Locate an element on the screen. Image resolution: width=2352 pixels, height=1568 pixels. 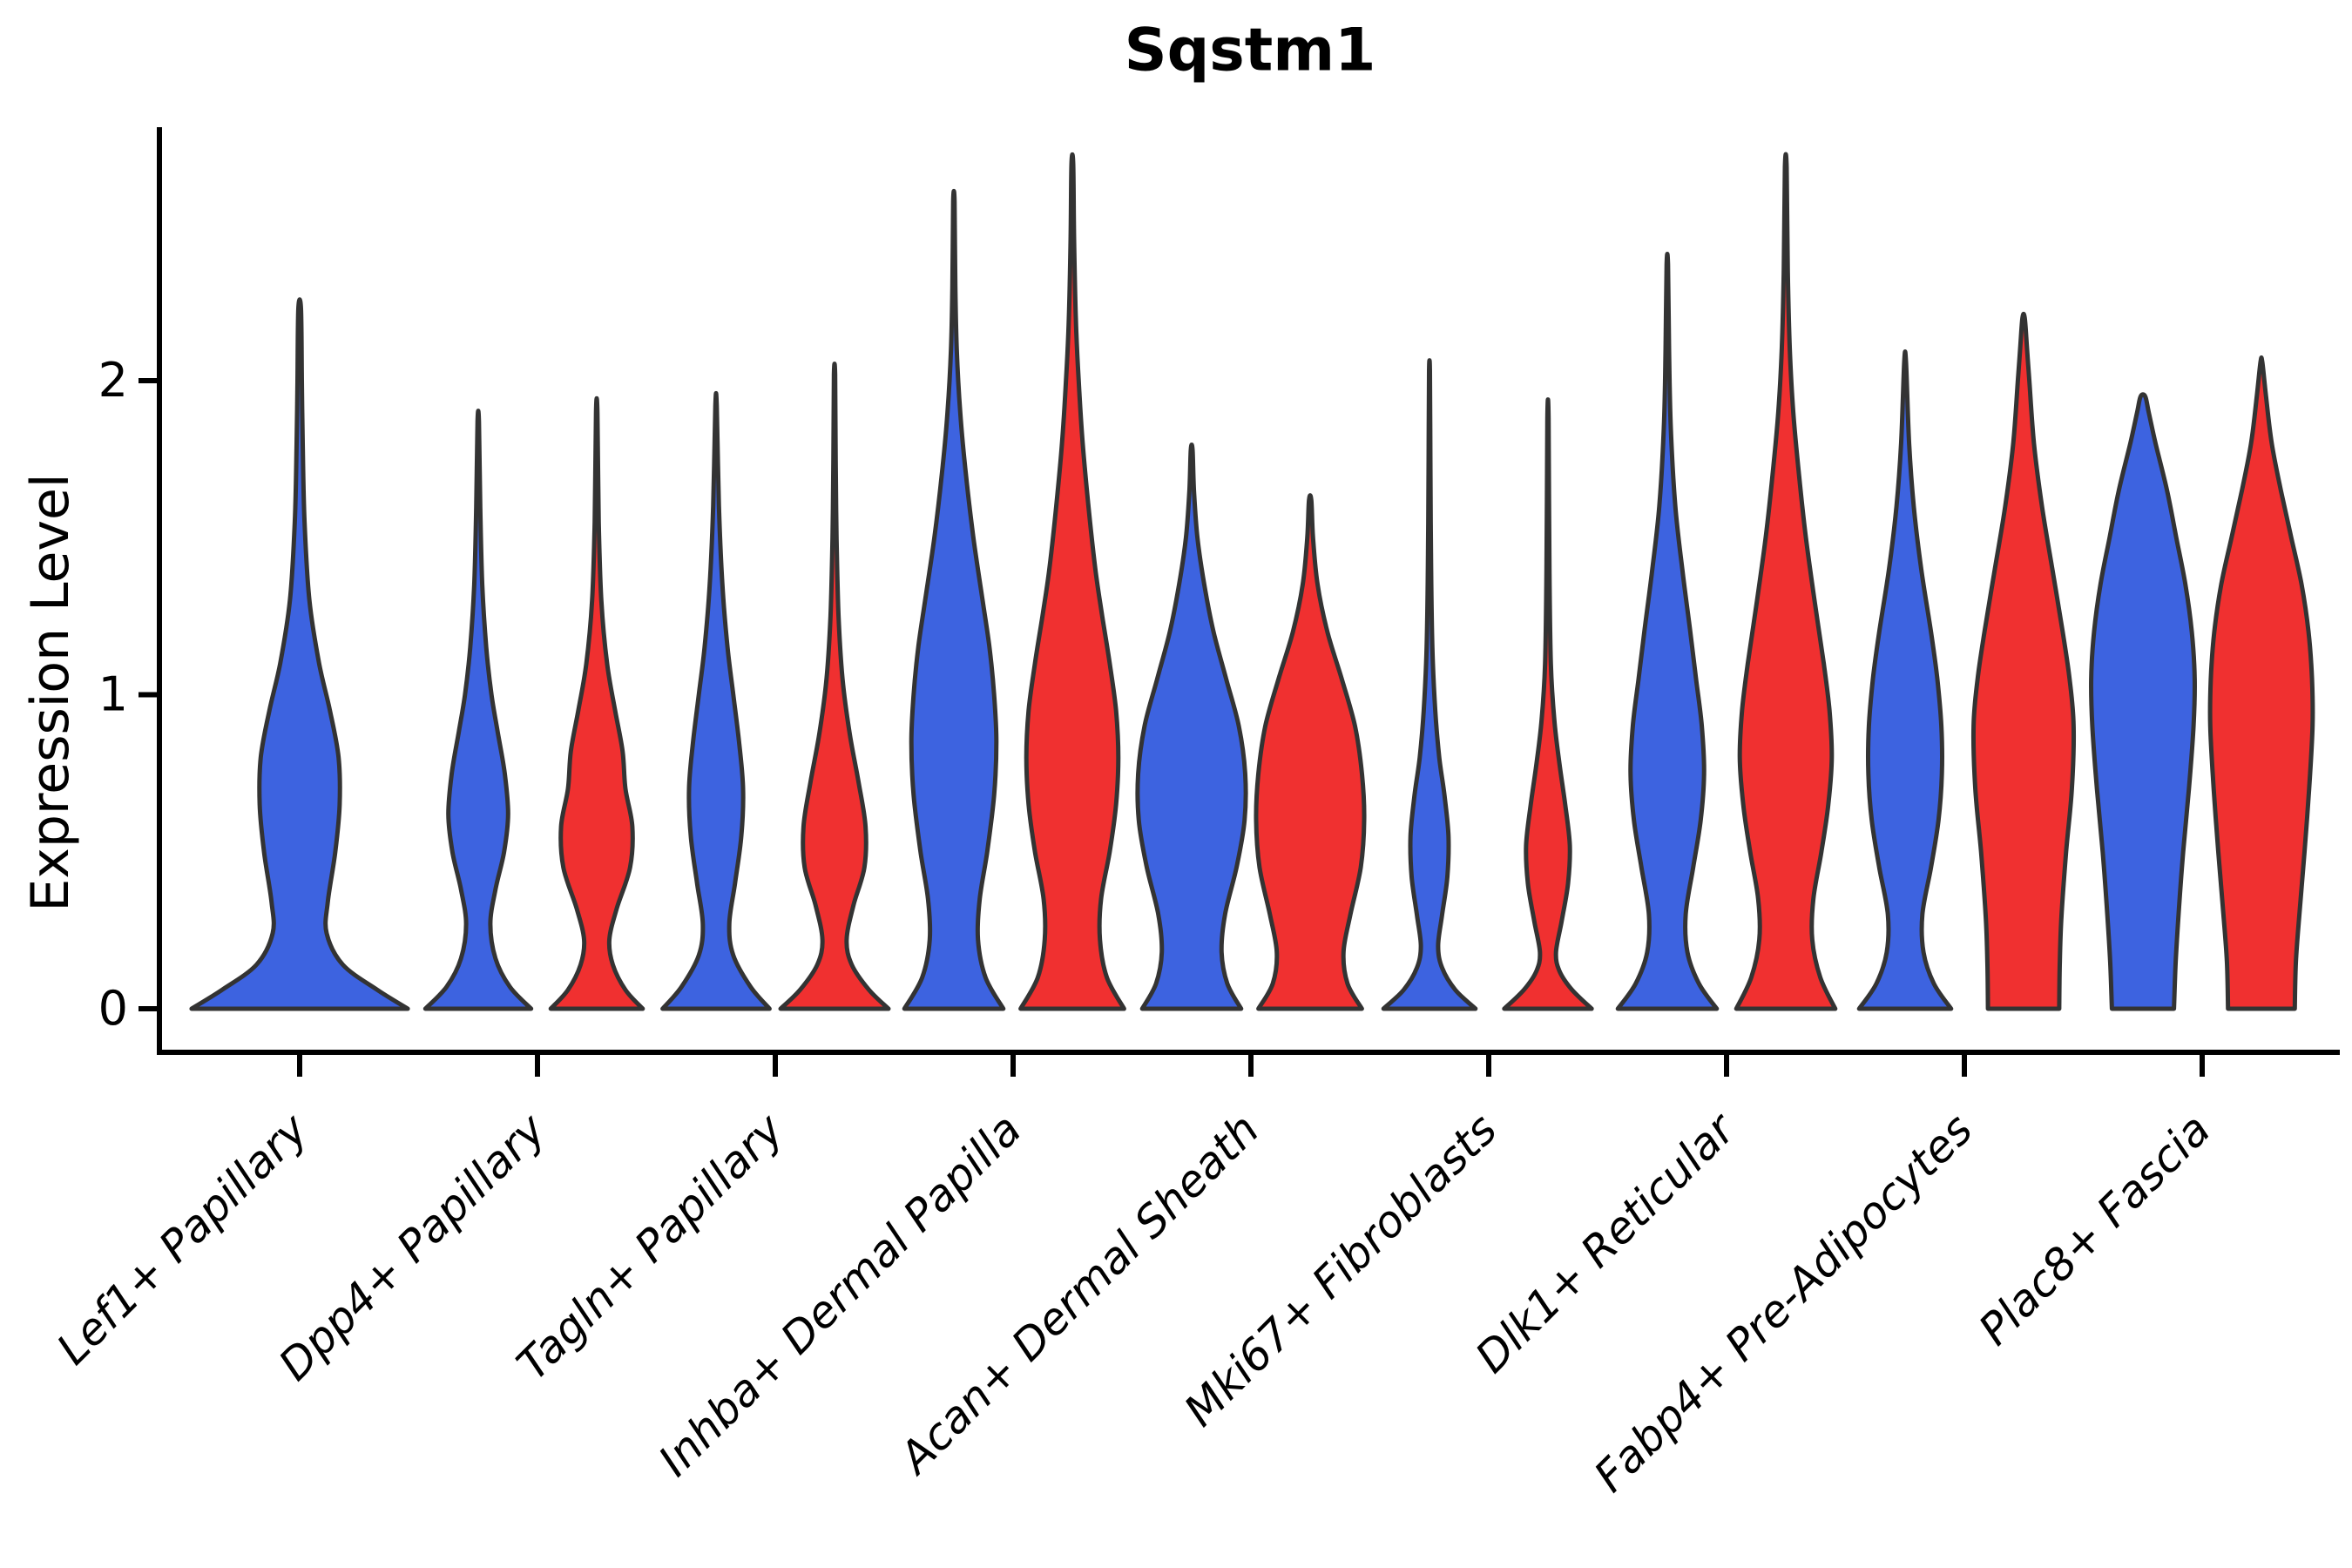
x-category-label: Plac8+ Fascia is located at coordinates (2095, 1230).